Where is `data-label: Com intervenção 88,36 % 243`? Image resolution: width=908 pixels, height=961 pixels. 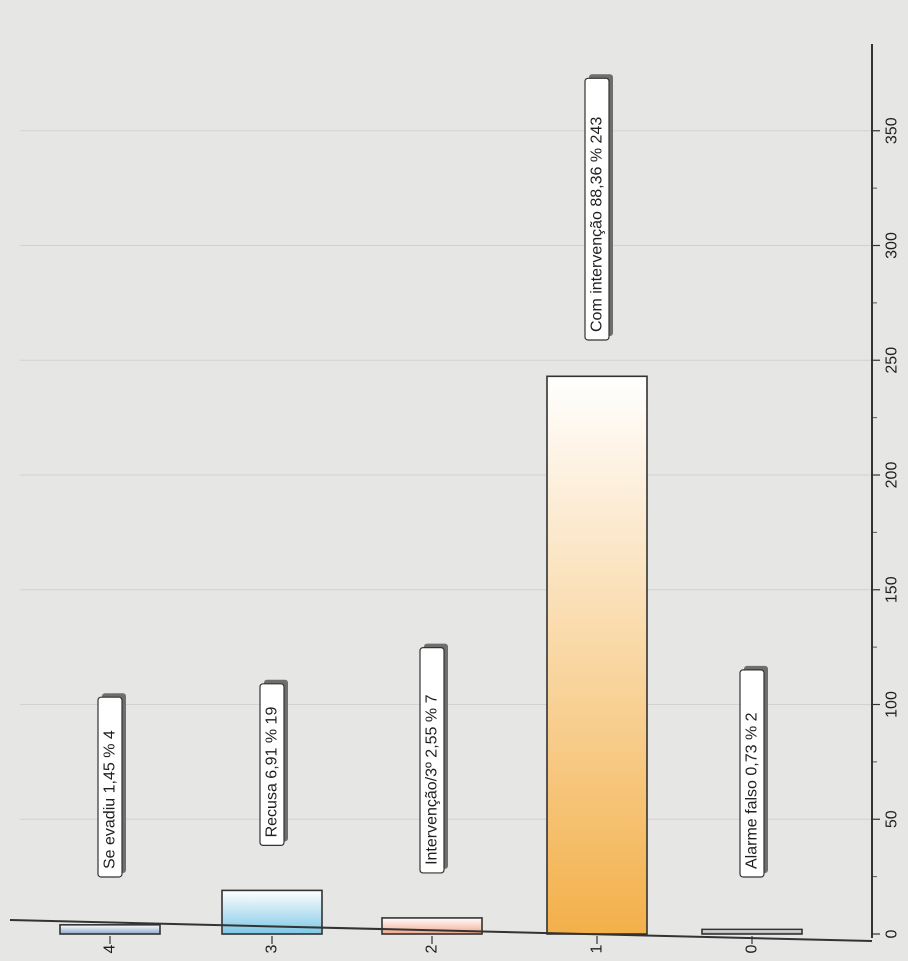 data-label: Com intervenção 88,36 % 243 is located at coordinates (598, 207).